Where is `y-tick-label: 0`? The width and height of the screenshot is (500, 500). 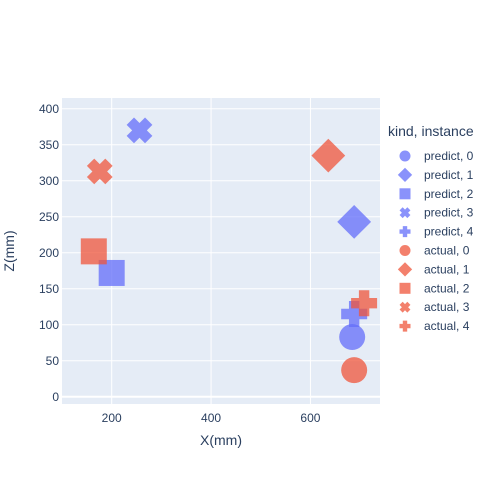
y-tick-label: 0 is located at coordinates (55, 397).